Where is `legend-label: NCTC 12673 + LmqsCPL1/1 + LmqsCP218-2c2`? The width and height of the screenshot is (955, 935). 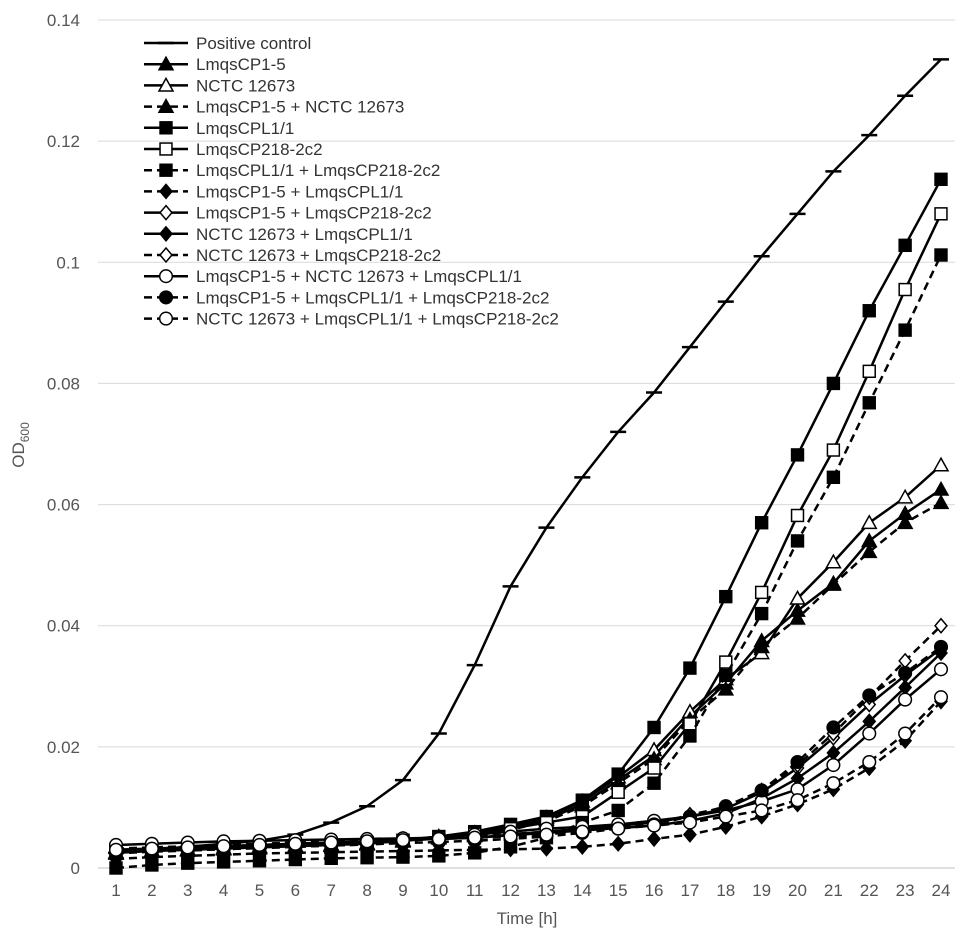 legend-label: NCTC 12673 + LmqsCPL1/1 + LmqsCP218-2c2 is located at coordinates (377, 319).